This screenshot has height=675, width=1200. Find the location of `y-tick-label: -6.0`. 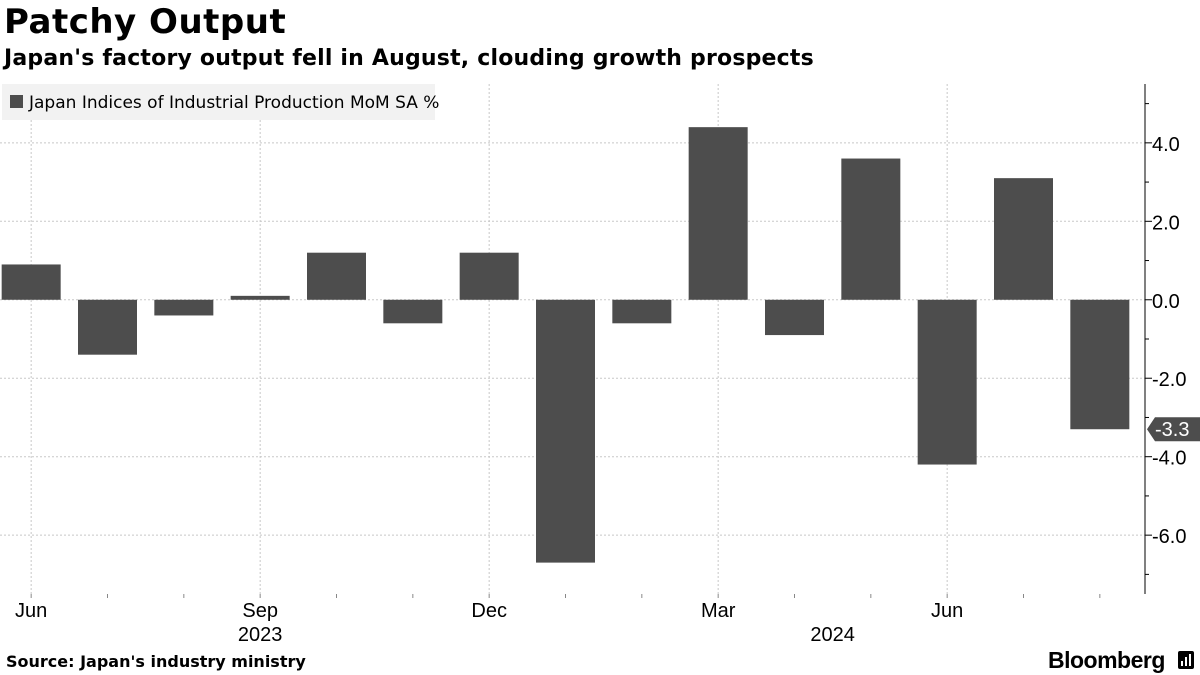

y-tick-label: -6.0 is located at coordinates (1169, 537).